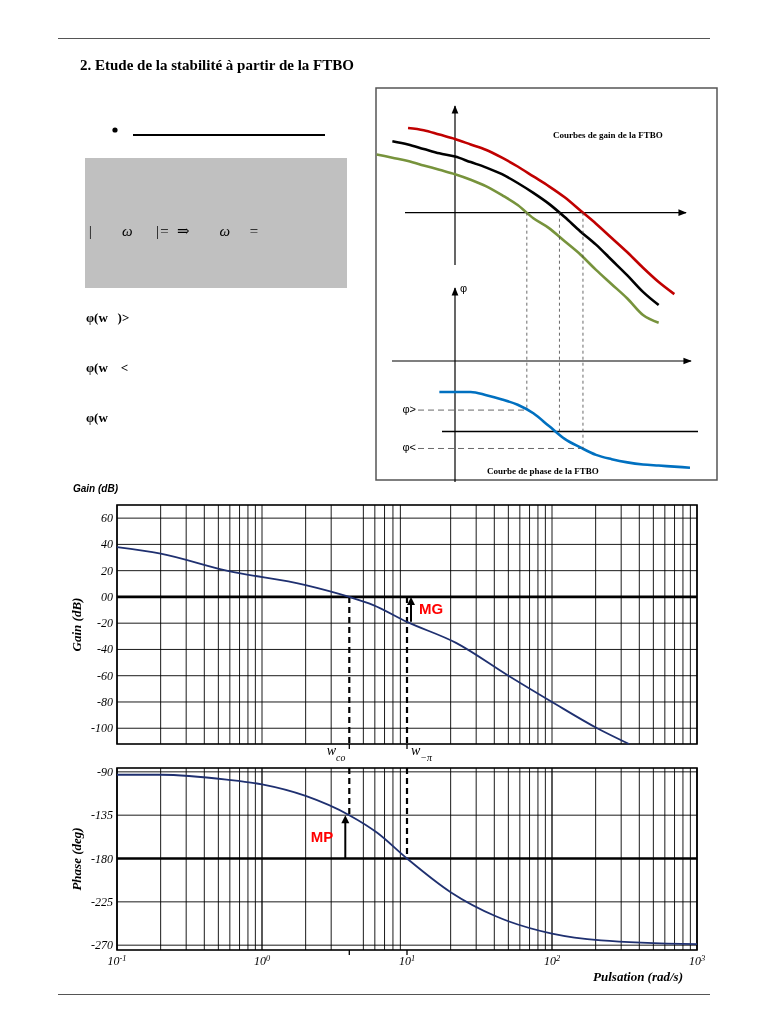 This screenshot has height=1024, width=768. I want to click on text: | ω |= ⇒ ω =, so click(173, 231).